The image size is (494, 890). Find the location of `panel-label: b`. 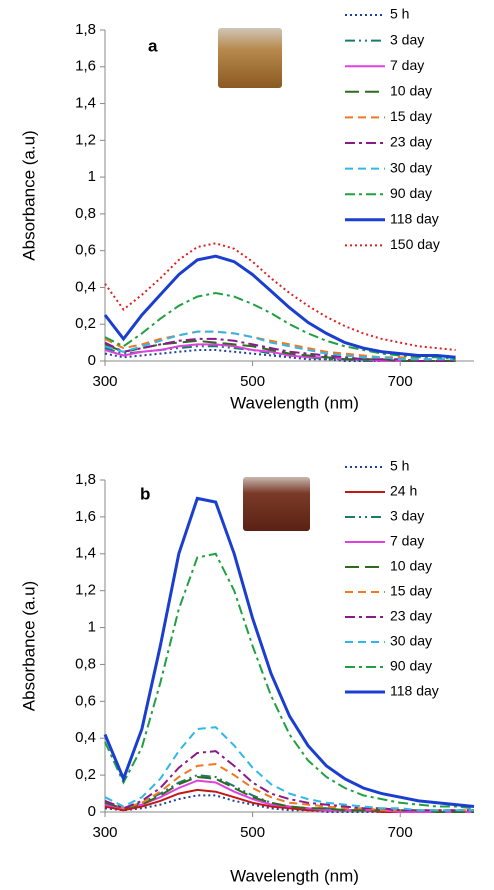

panel-label: b is located at coordinates (145, 493).